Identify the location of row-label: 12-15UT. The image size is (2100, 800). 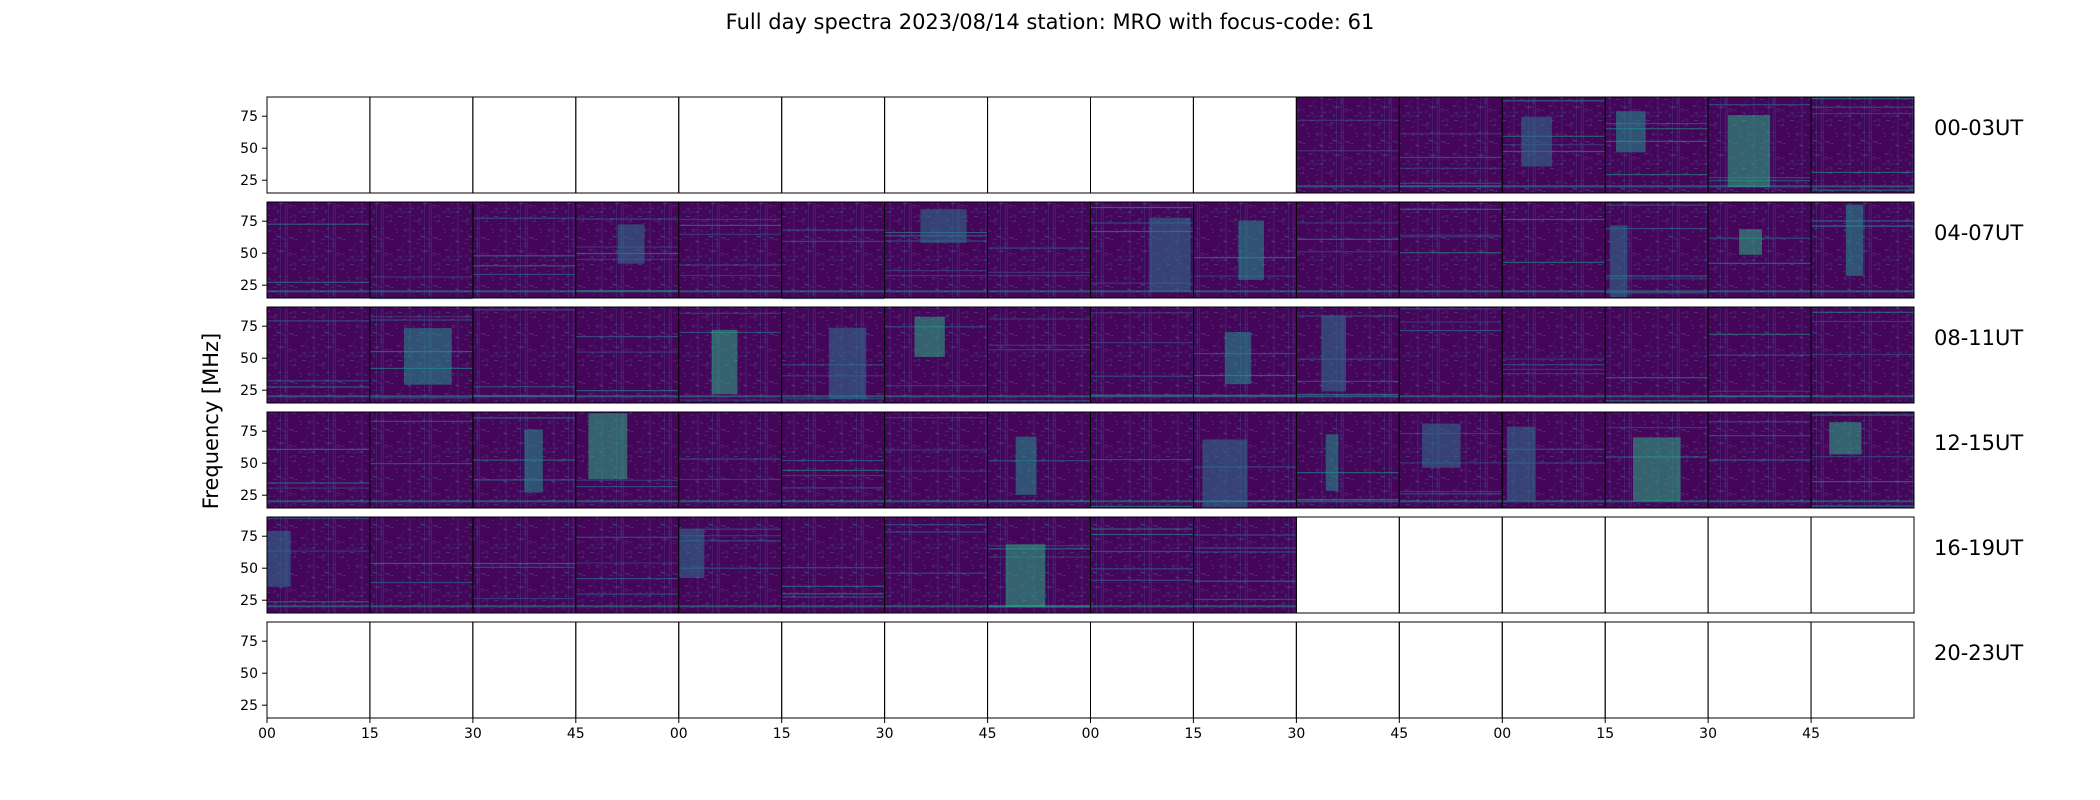
(1978, 443).